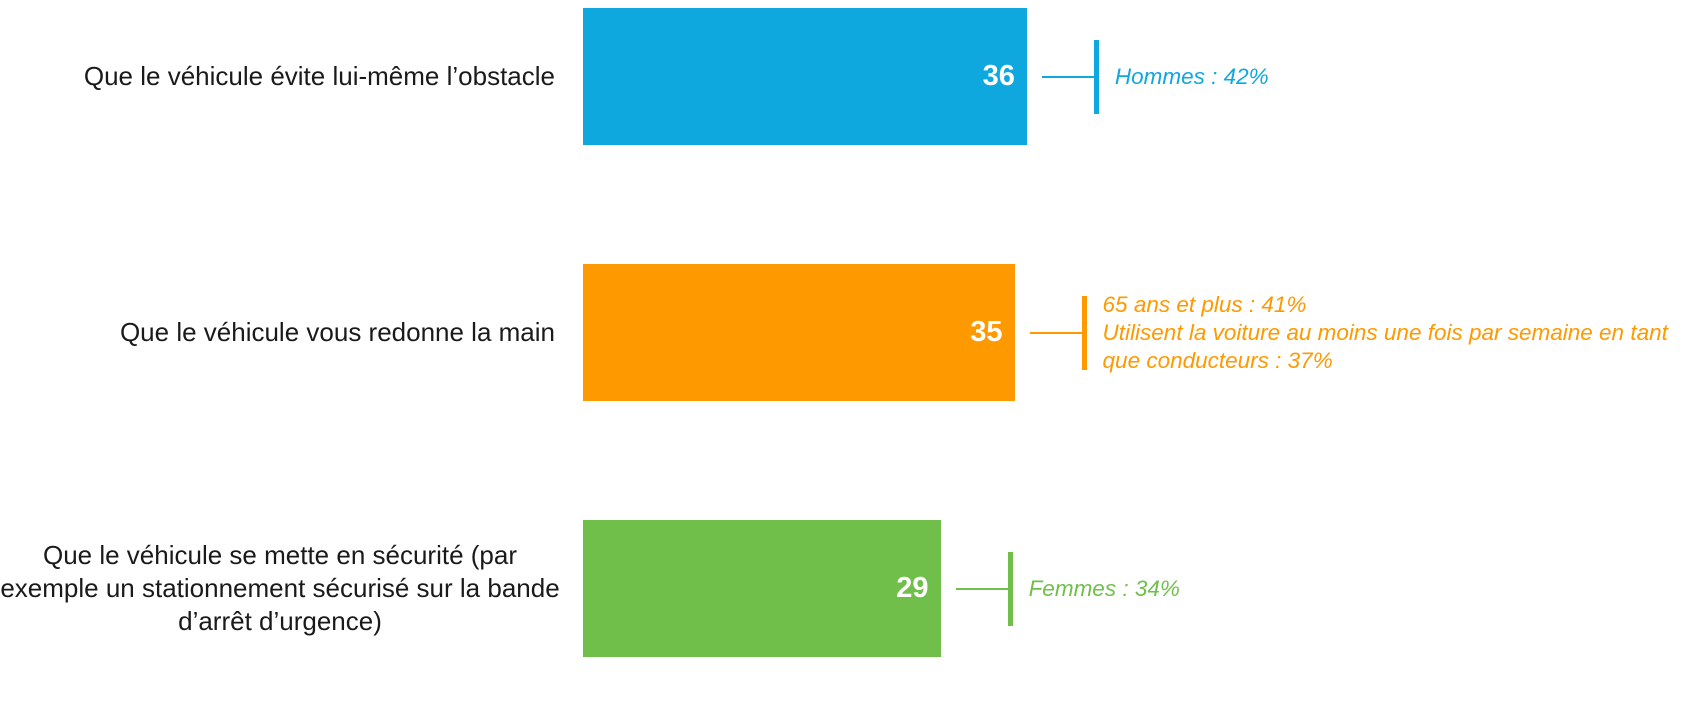 This screenshot has width=1688, height=704. What do you see at coordinates (1104, 588) in the screenshot?
I see `annotation-text: Femmes : 34%` at bounding box center [1104, 588].